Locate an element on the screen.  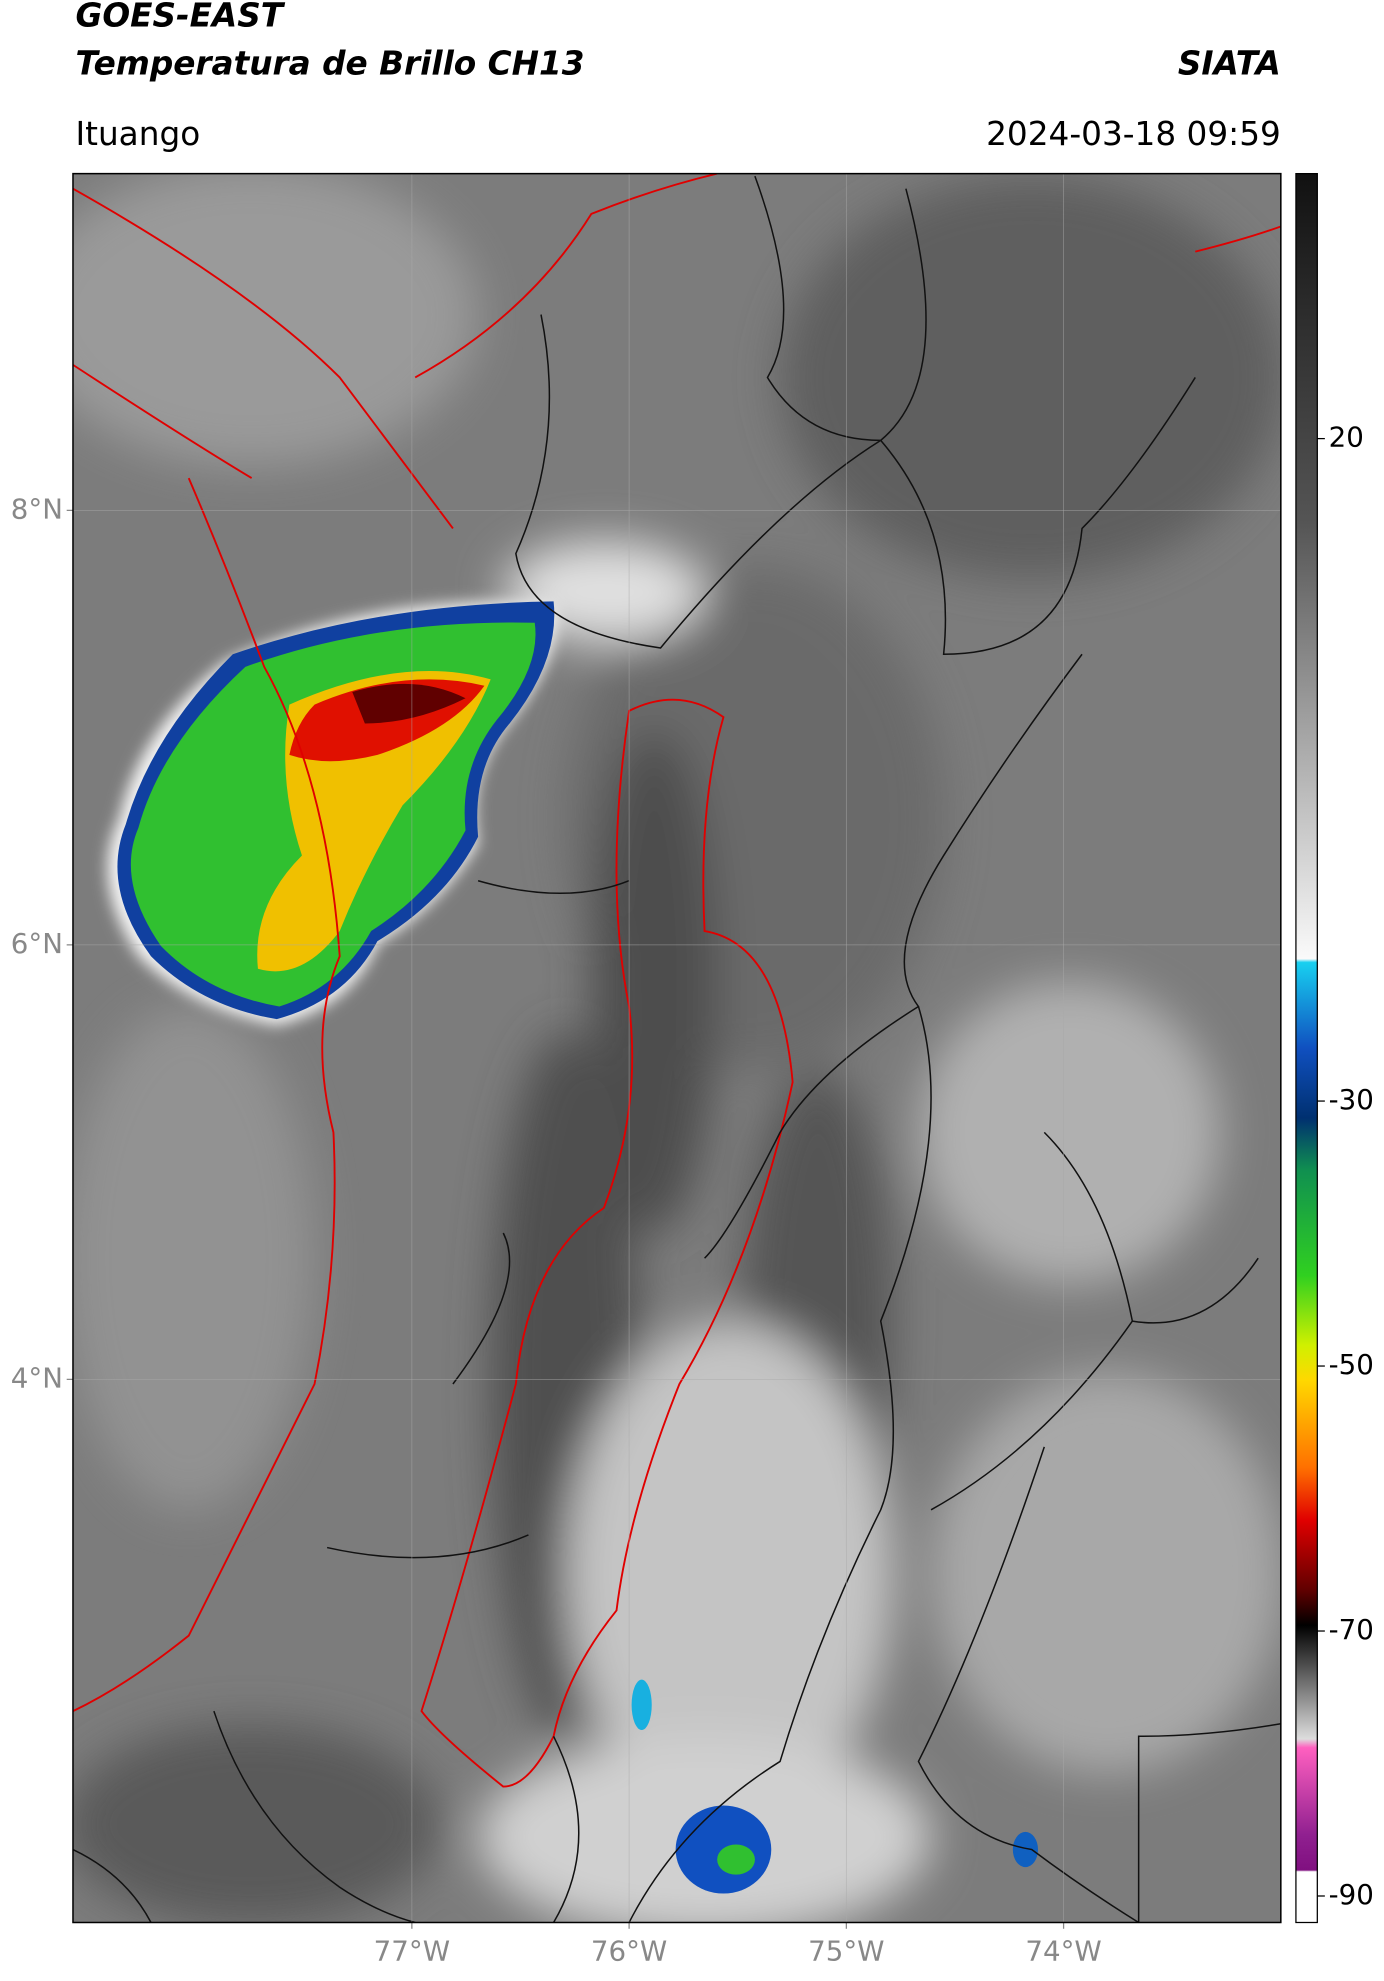
x-tick-label: 75°W is located at coordinates (846, 1951).